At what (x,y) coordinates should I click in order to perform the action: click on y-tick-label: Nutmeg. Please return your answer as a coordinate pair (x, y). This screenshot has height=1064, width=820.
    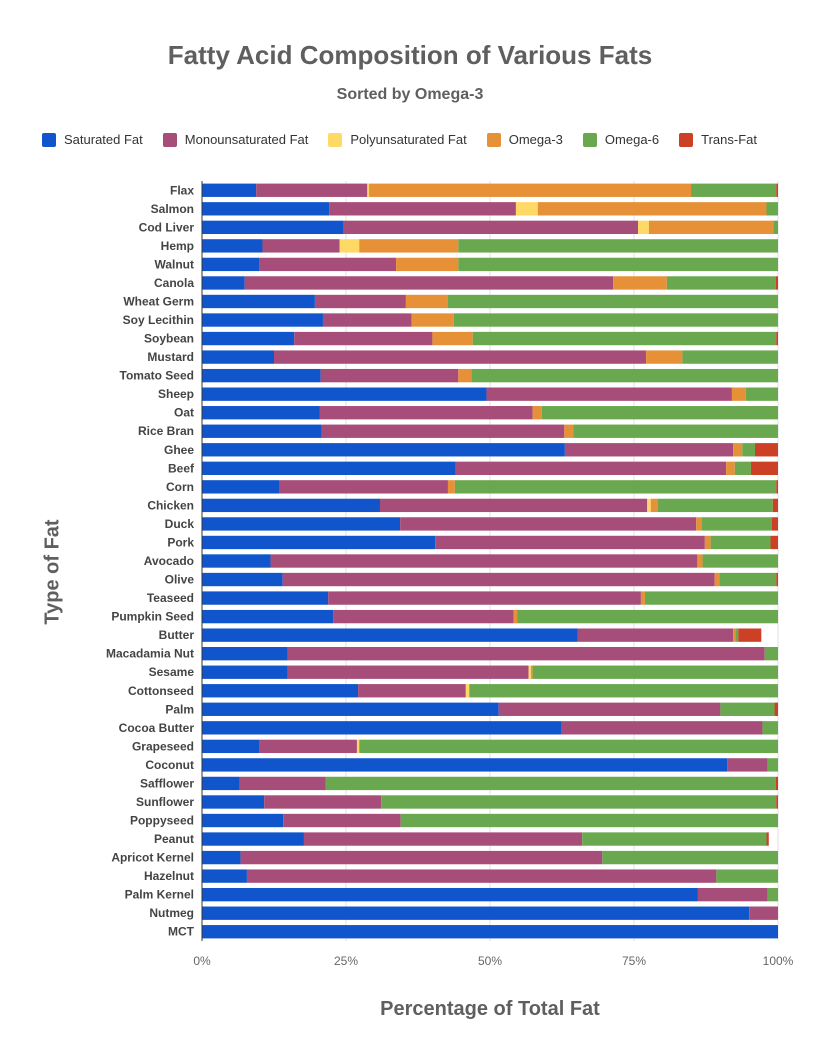
    Looking at the image, I should click on (171, 913).